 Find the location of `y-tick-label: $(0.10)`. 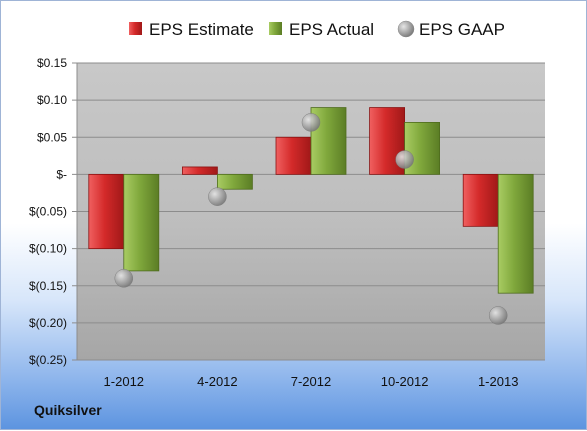

y-tick-label: $(0.10) is located at coordinates (48, 249).